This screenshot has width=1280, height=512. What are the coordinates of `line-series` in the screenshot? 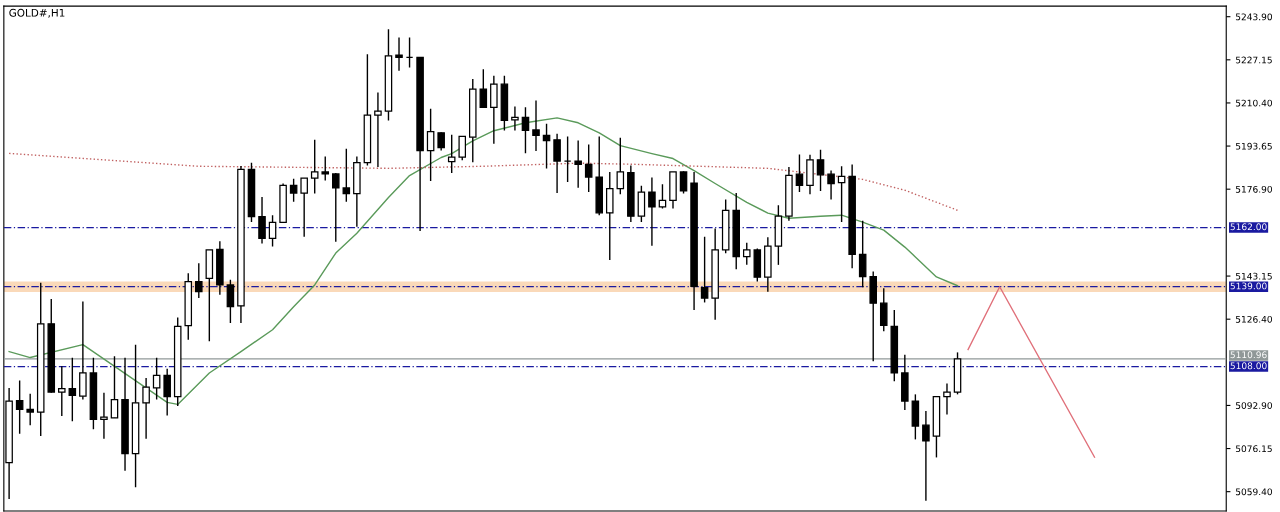 It's located at (483, 181).